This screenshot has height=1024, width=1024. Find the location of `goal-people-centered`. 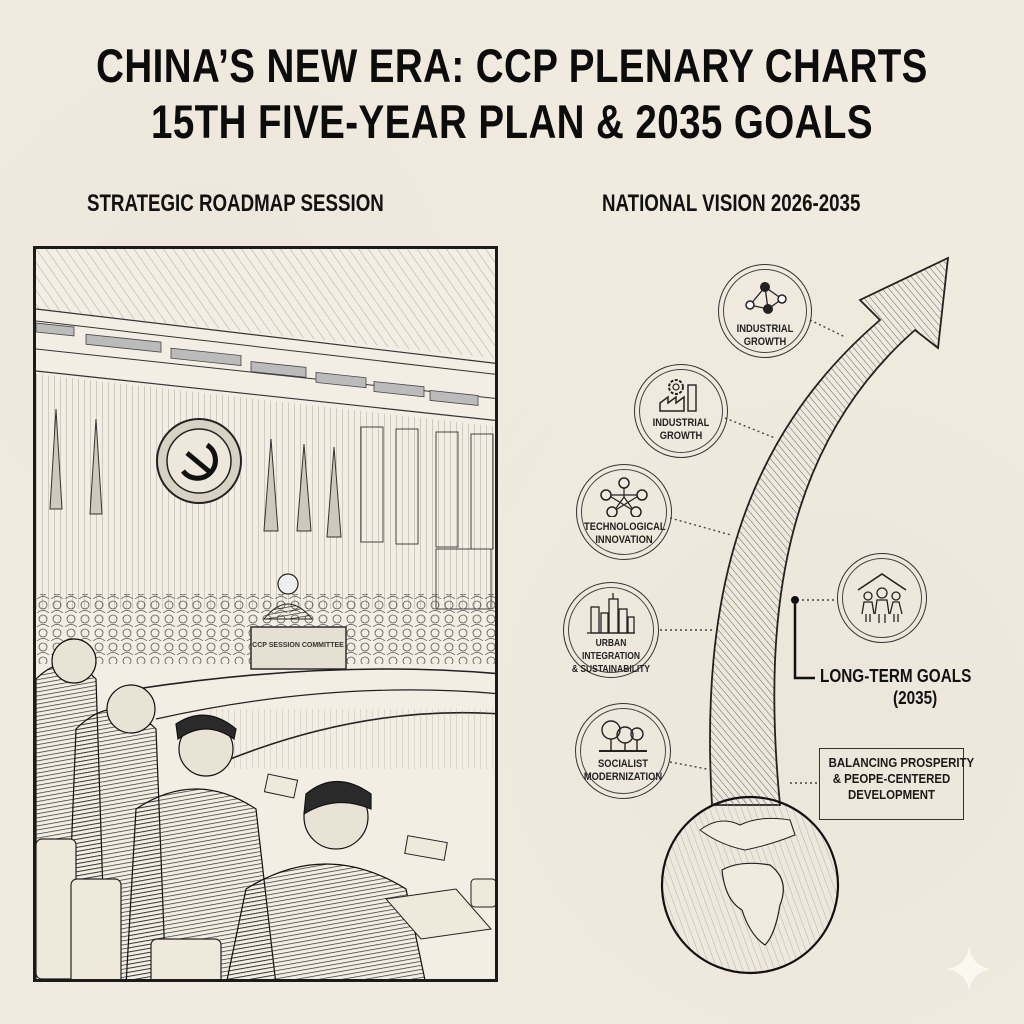

goal-people-centered is located at coordinates (882, 598).